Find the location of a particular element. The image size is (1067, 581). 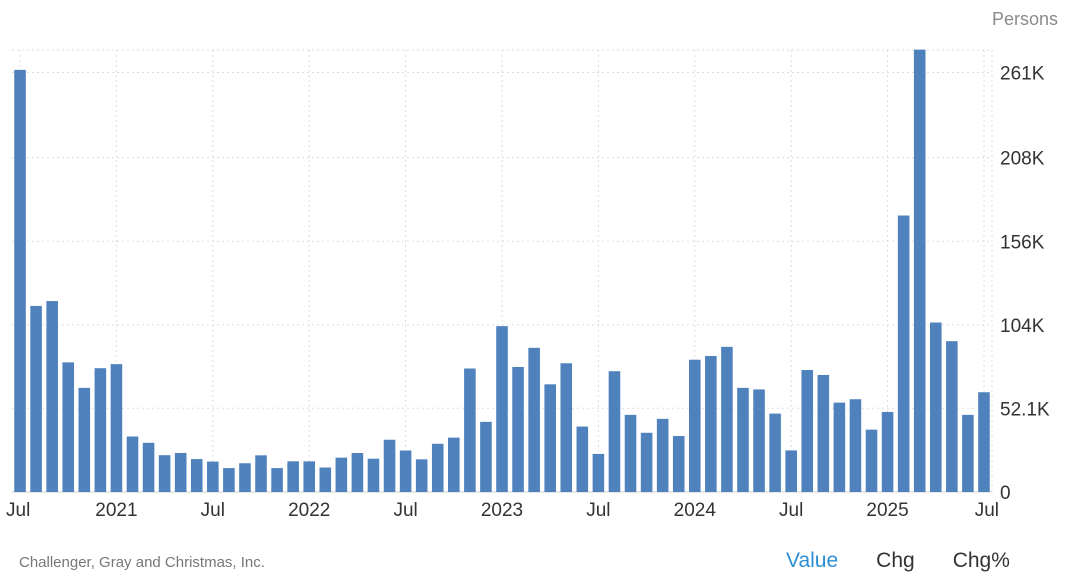

unit-label: Persons is located at coordinates (1024, 19).